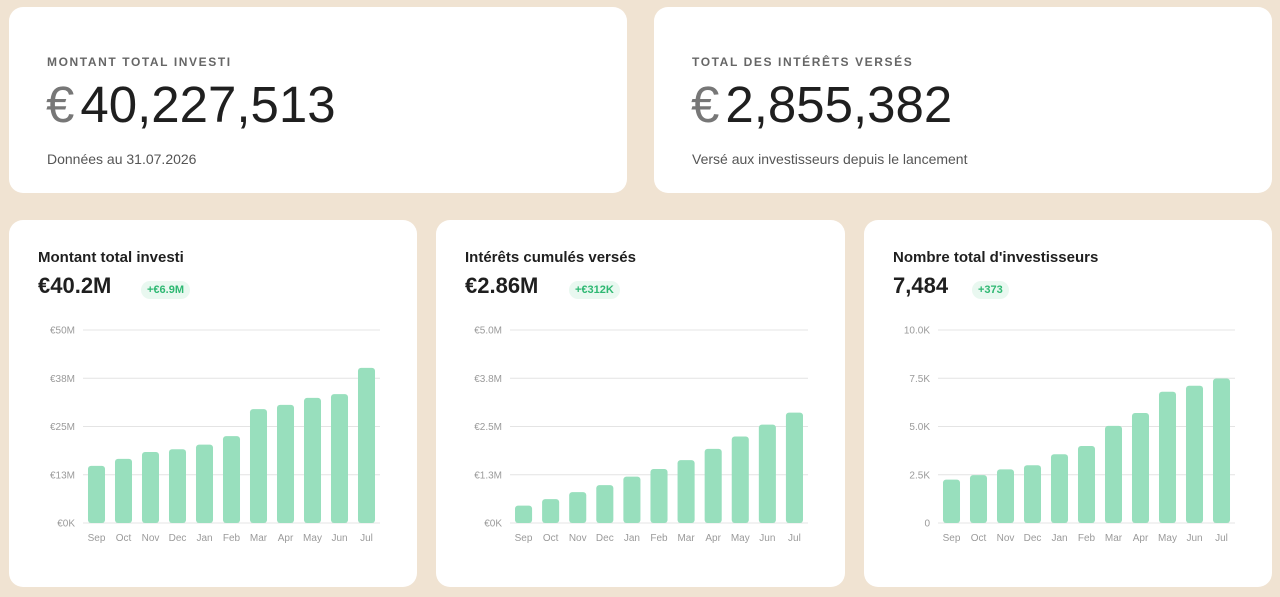 This screenshot has height=597, width=1280. What do you see at coordinates (996, 257) in the screenshot?
I see `chart-title: Nombre total d'investisseurs` at bounding box center [996, 257].